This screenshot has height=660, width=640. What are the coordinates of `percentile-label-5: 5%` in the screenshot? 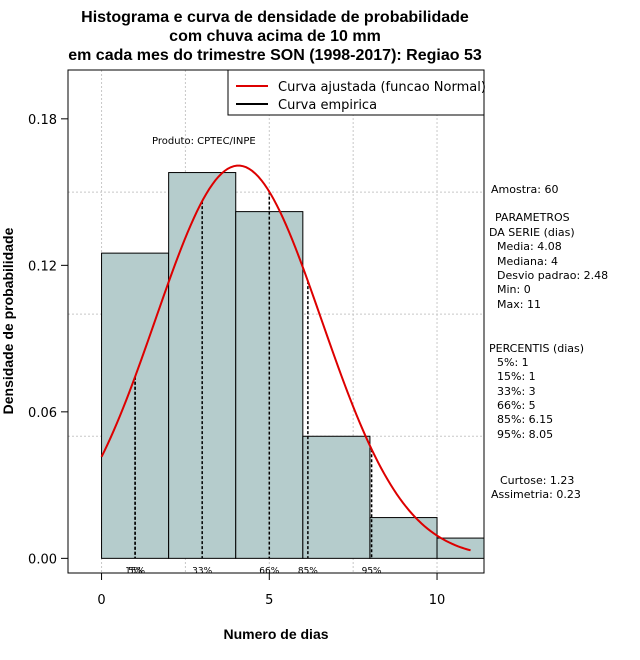 It's located at (135, 571).